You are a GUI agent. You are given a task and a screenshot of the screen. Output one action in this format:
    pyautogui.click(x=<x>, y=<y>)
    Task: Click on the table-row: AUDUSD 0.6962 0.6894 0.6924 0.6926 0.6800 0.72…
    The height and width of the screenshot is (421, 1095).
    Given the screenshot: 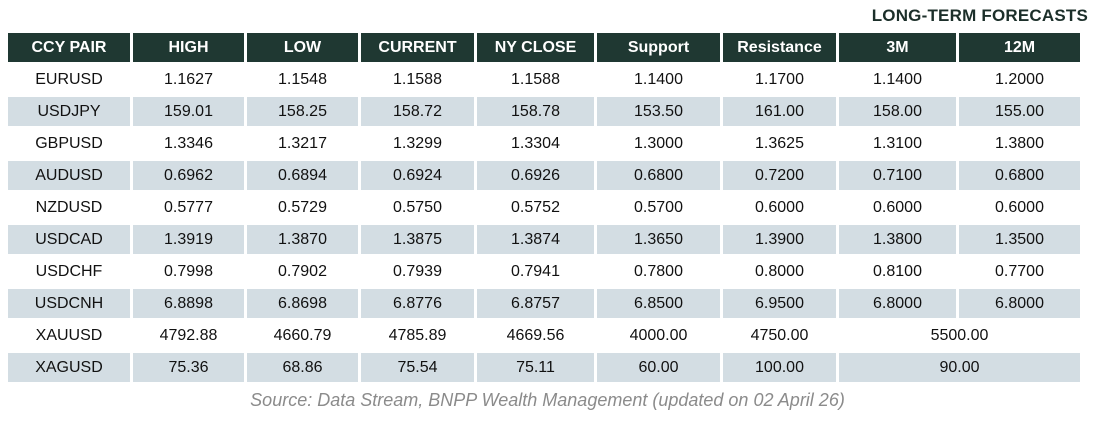 What is the action you would take?
    pyautogui.click(x=544, y=175)
    